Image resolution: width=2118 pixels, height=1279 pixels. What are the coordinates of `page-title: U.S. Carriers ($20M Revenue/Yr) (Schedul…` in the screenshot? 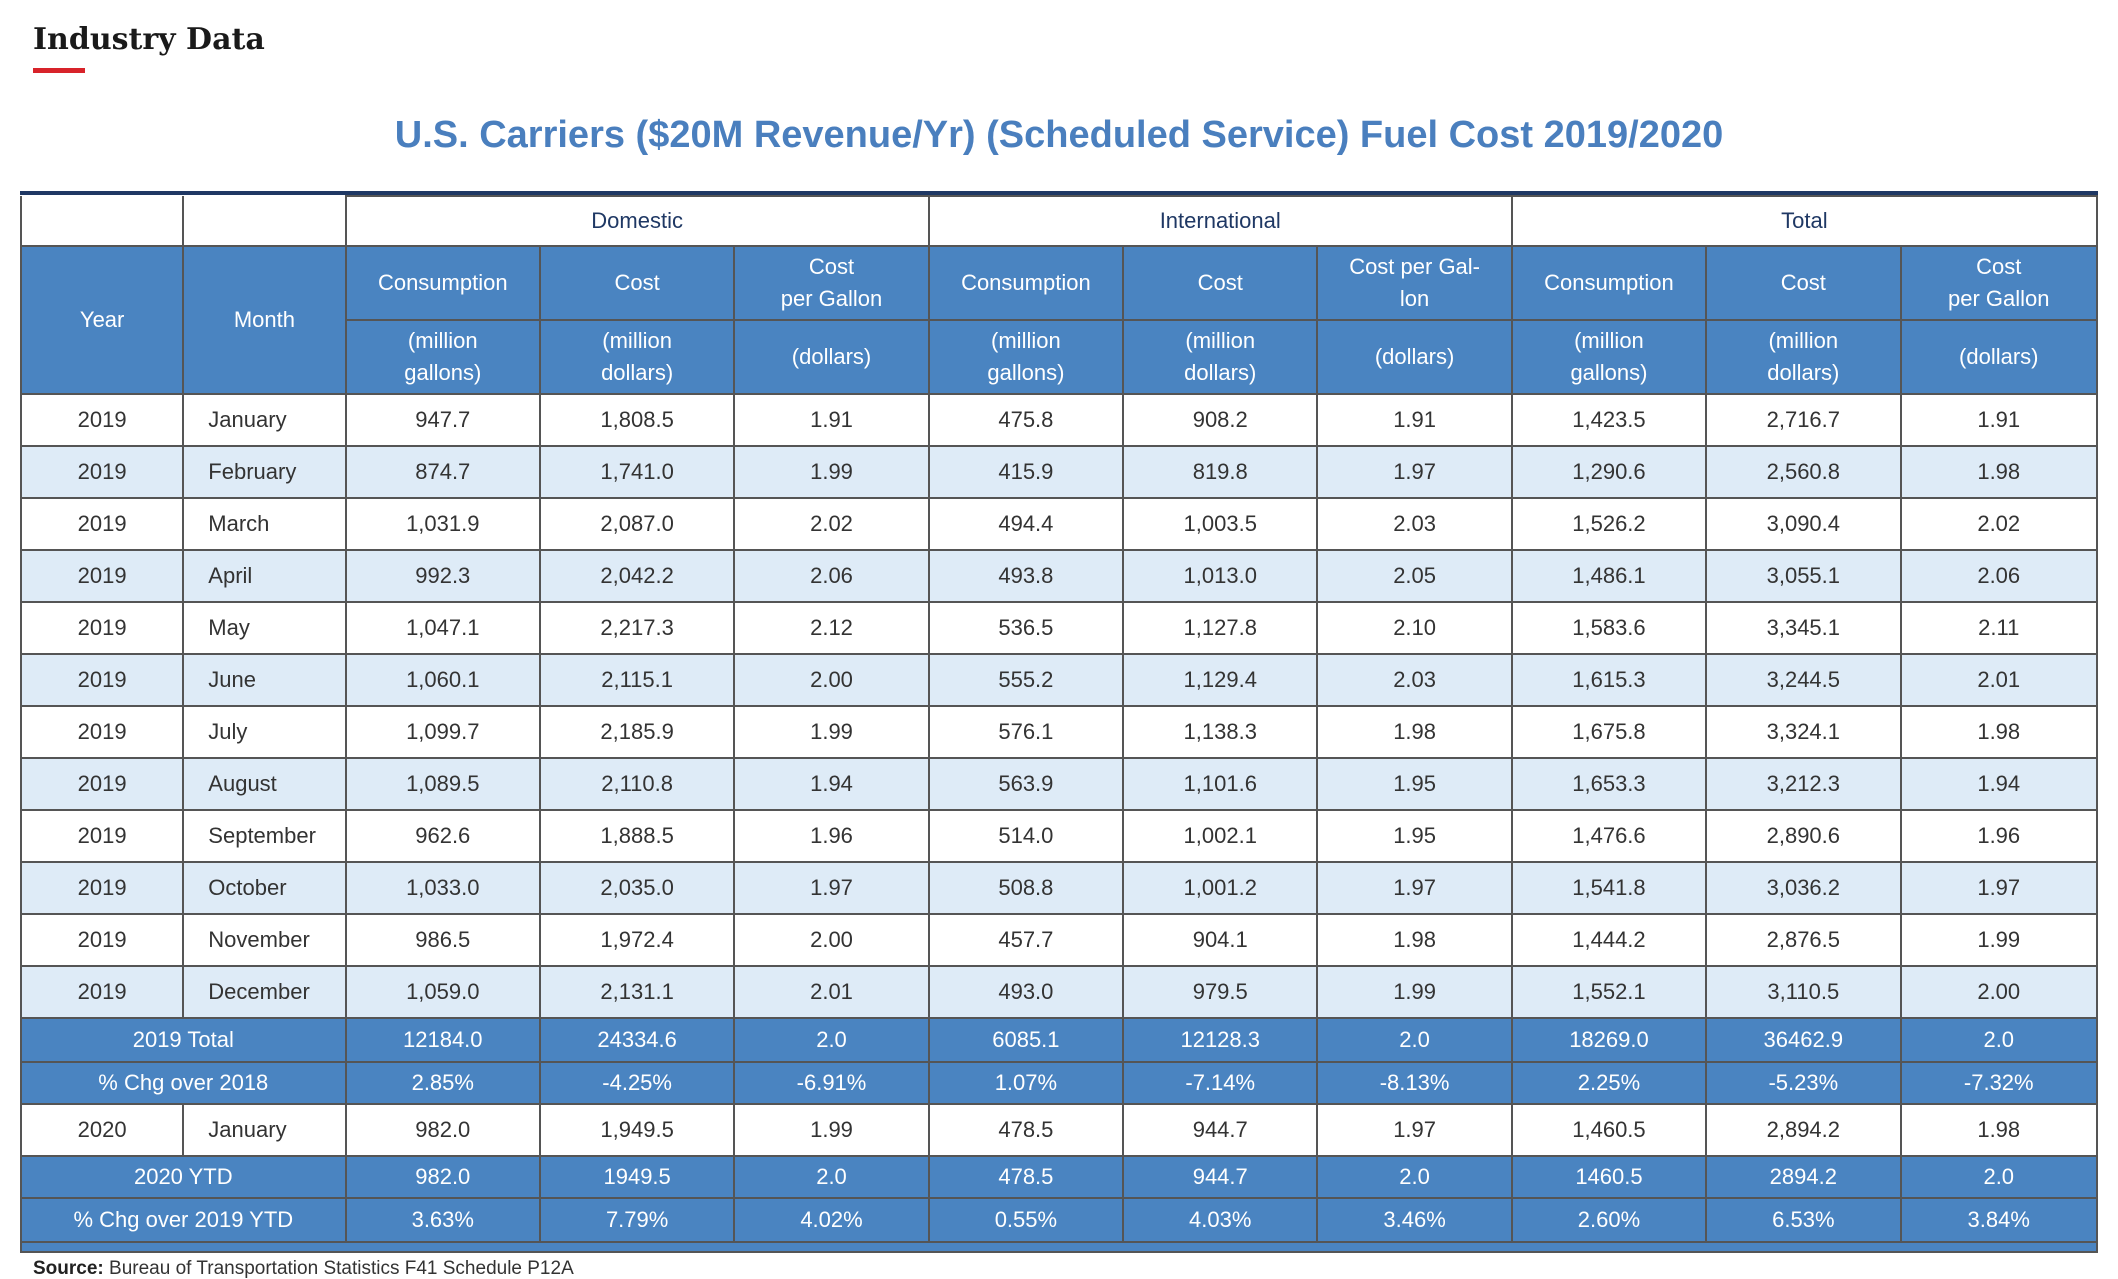 It's located at (1059, 135).